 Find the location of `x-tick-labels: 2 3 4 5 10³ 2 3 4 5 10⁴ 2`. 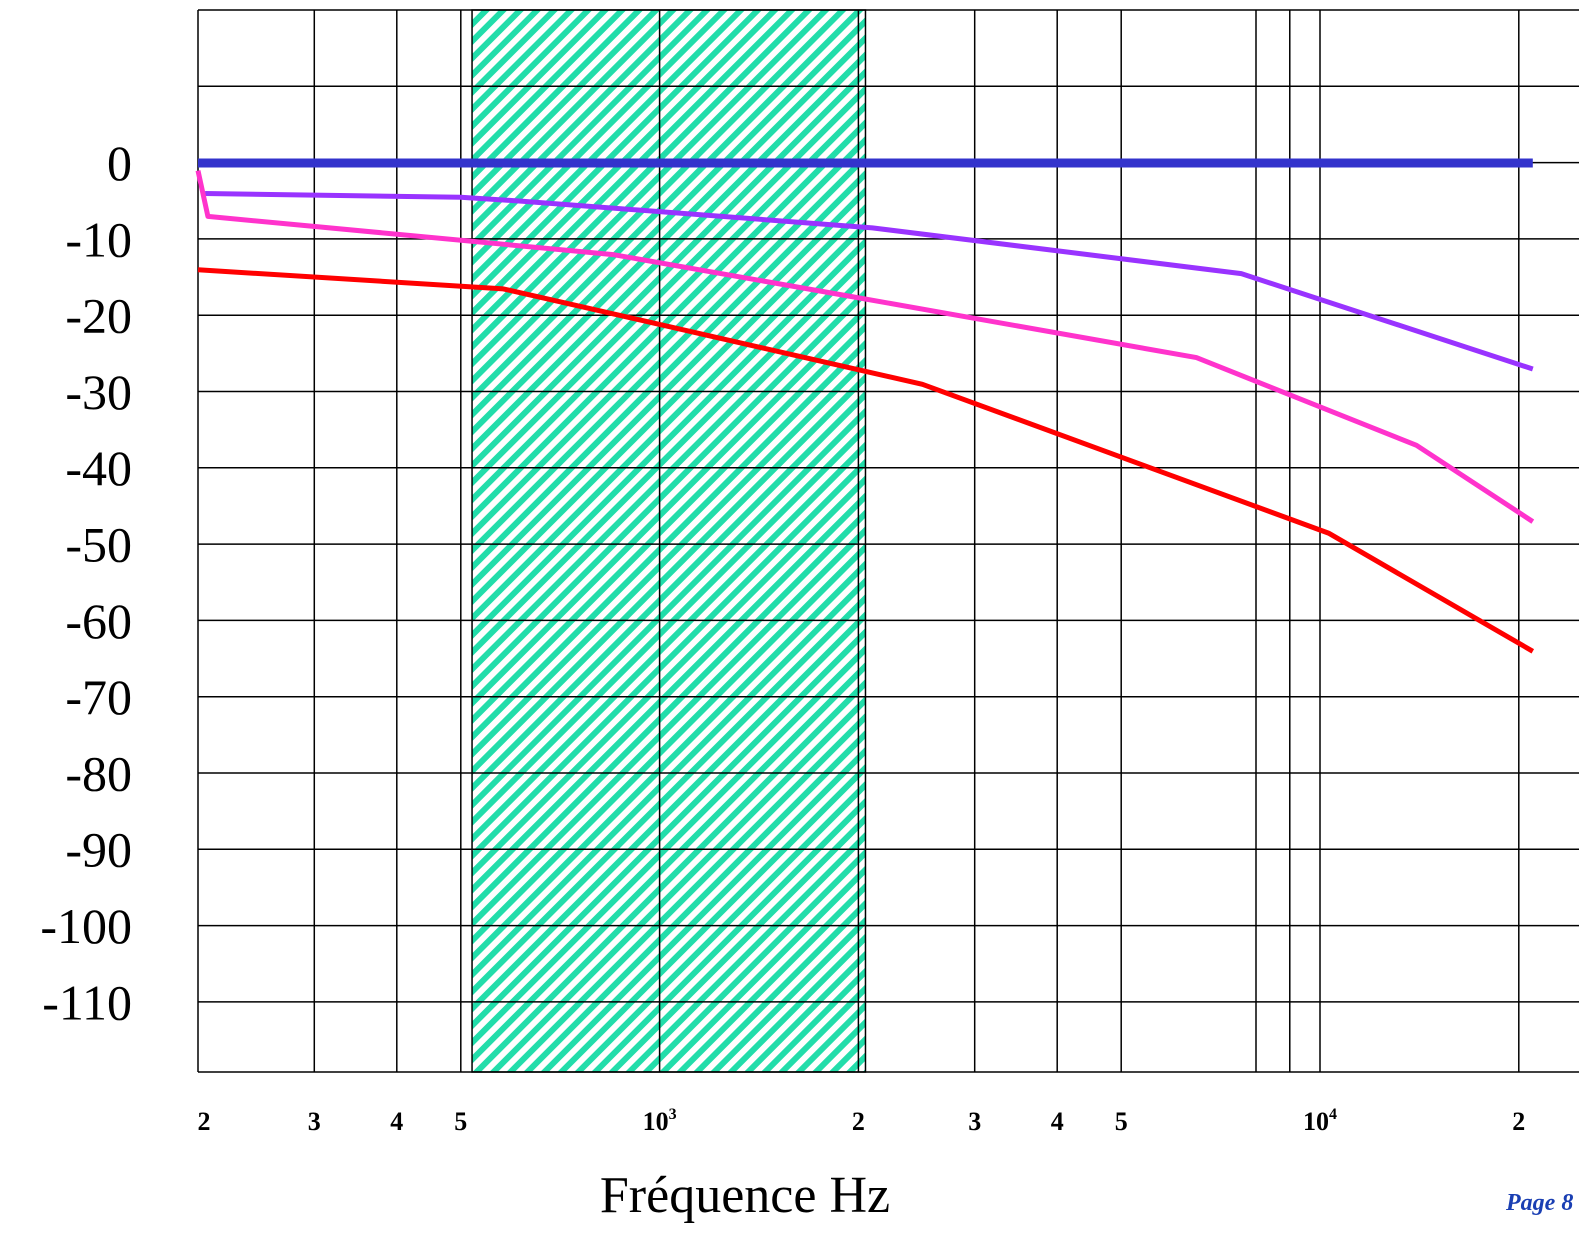

x-tick-labels: 2 3 4 5 10³ 2 3 4 5 10⁴ 2 is located at coordinates (862, 1121).